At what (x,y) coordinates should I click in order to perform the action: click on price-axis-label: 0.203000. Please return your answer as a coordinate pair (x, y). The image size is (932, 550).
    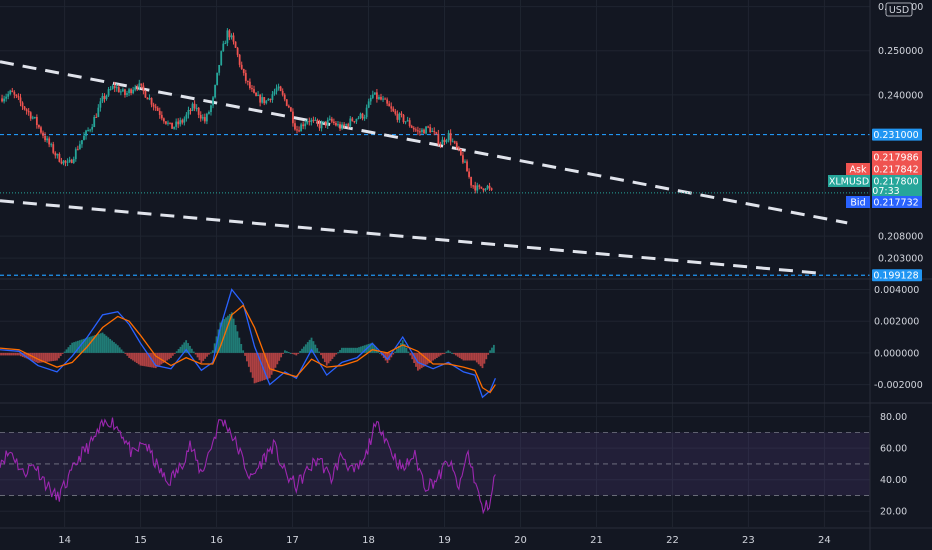
    Looking at the image, I should click on (900, 259).